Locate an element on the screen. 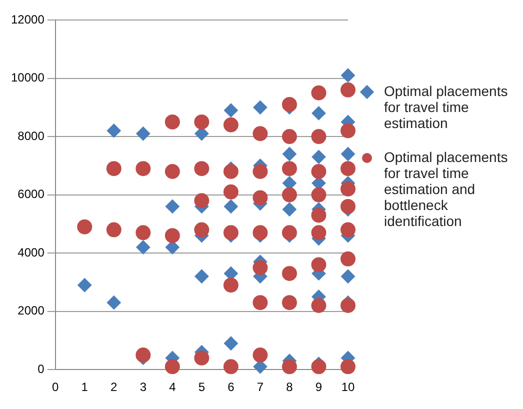 Image resolution: width=523 pixels, height=409 pixels. y-tick-label: 0 is located at coordinates (41, 369).